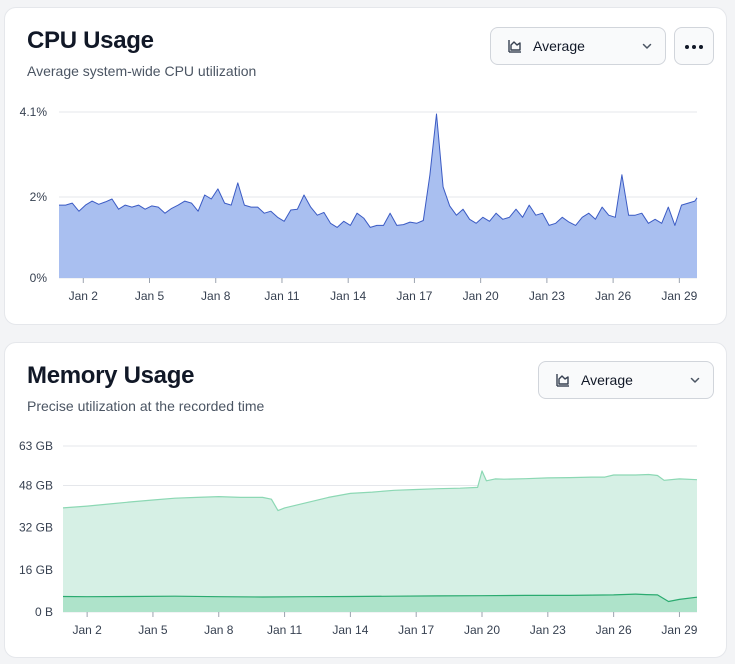 This screenshot has width=735, height=664. What do you see at coordinates (284, 630) in the screenshot?
I see `memory-x-tick-label: Jan 11` at bounding box center [284, 630].